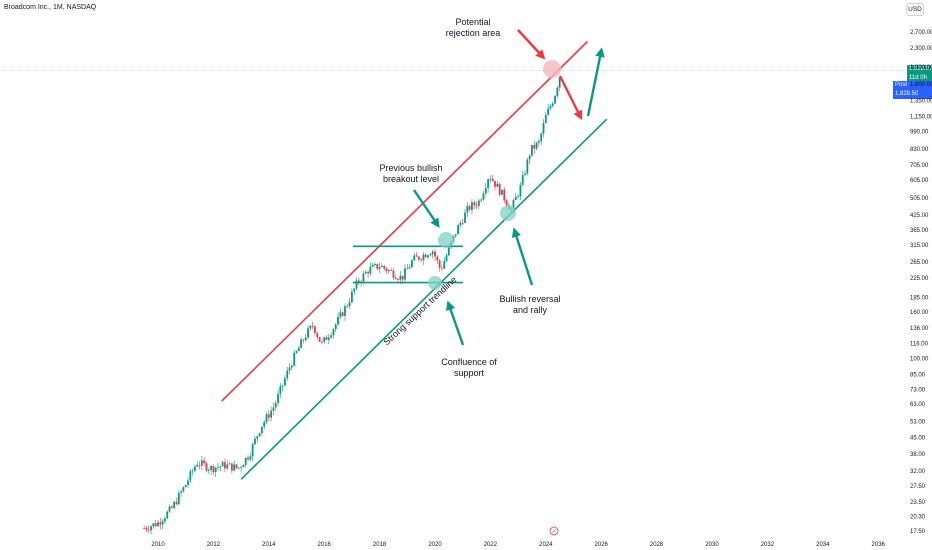 The image size is (932, 550). Describe the element at coordinates (907, 93) in the screenshot. I see `post-price: 1,828.50` at that location.